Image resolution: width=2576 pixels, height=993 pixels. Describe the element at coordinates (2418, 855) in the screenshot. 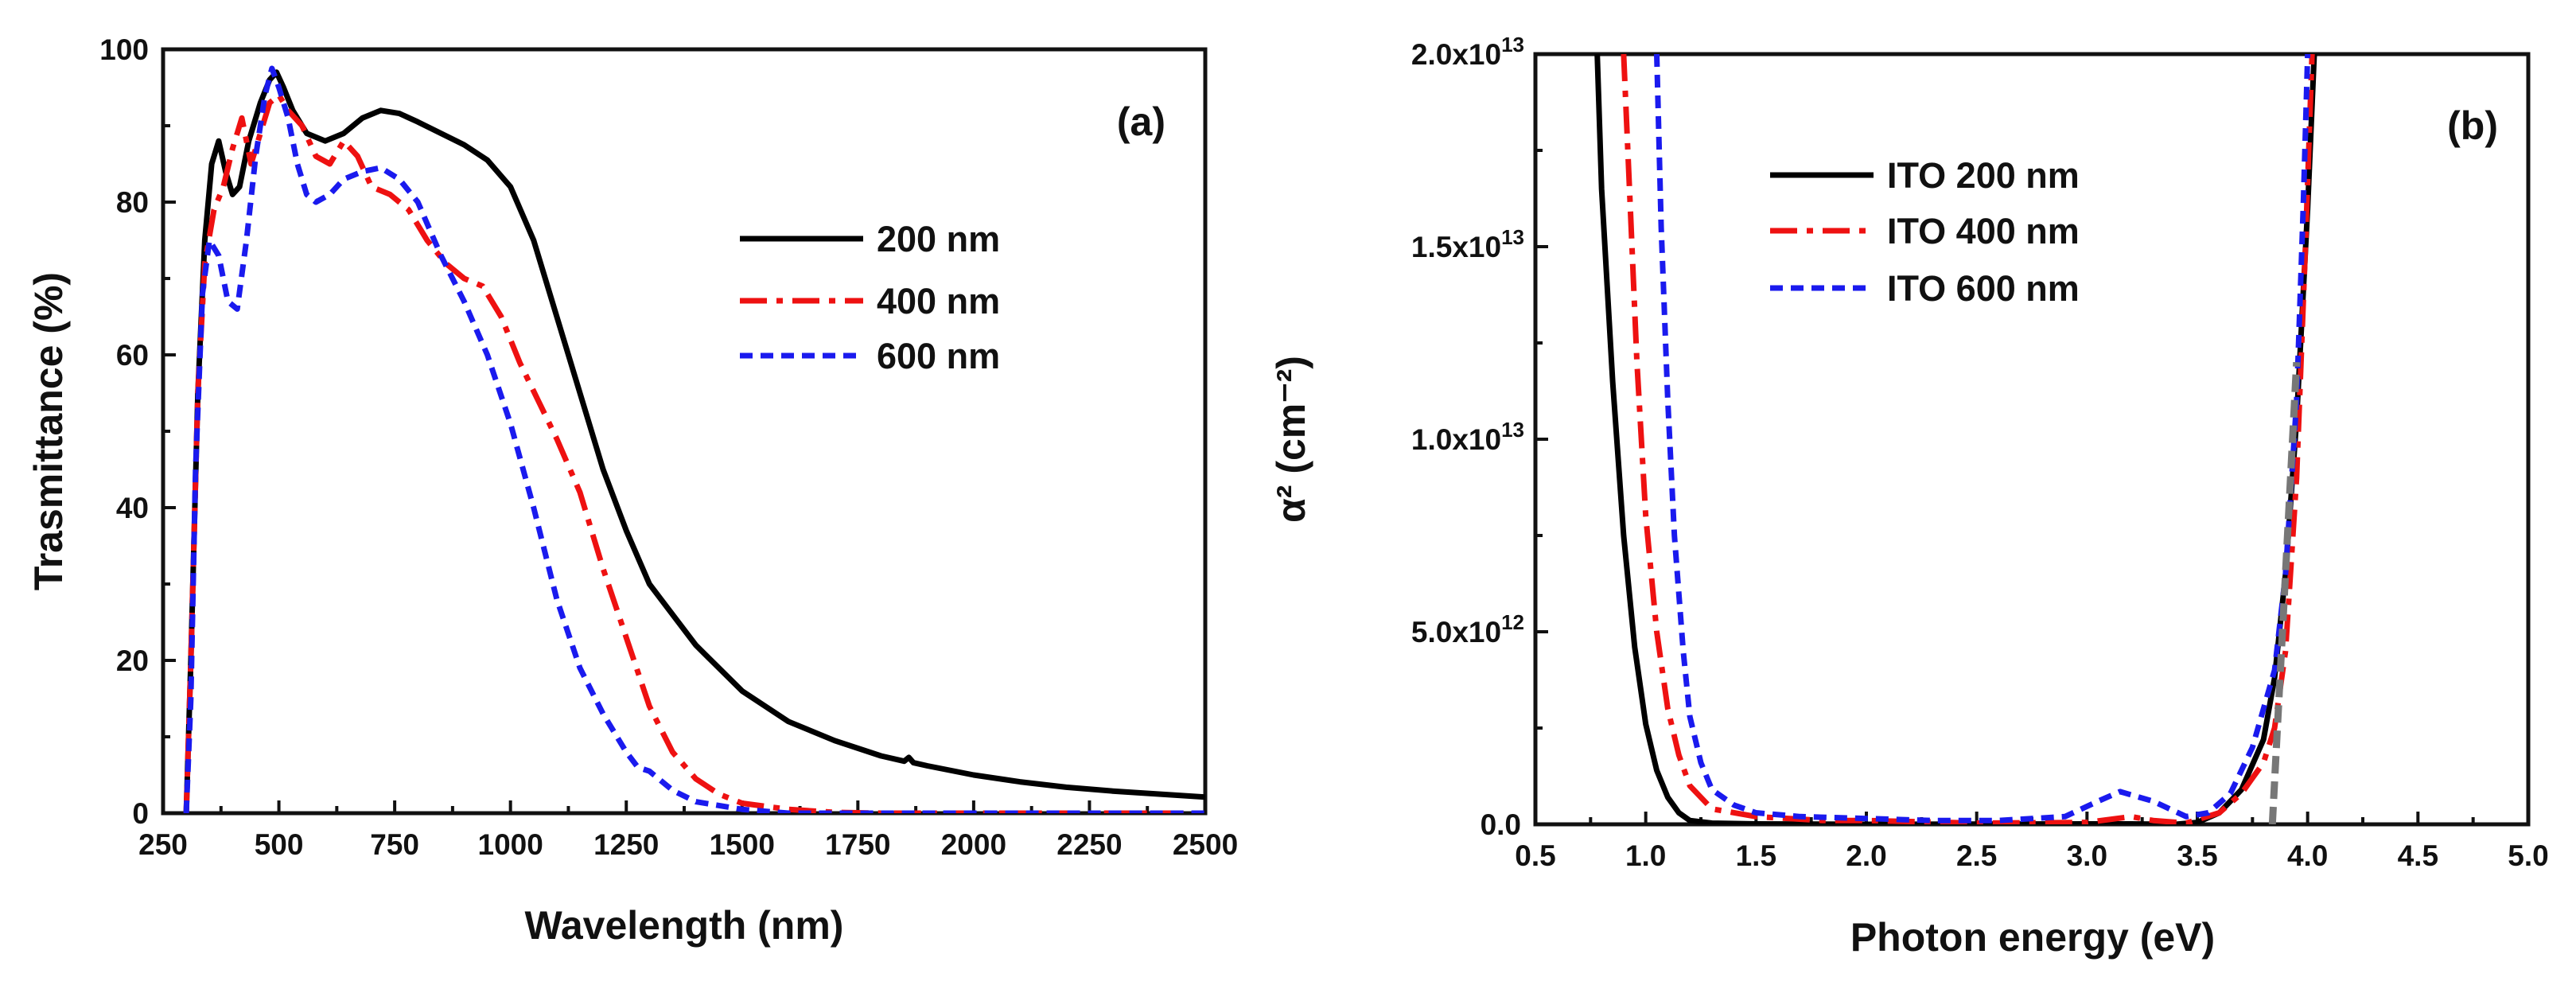

I see `x-tick-label: 4.5` at that location.